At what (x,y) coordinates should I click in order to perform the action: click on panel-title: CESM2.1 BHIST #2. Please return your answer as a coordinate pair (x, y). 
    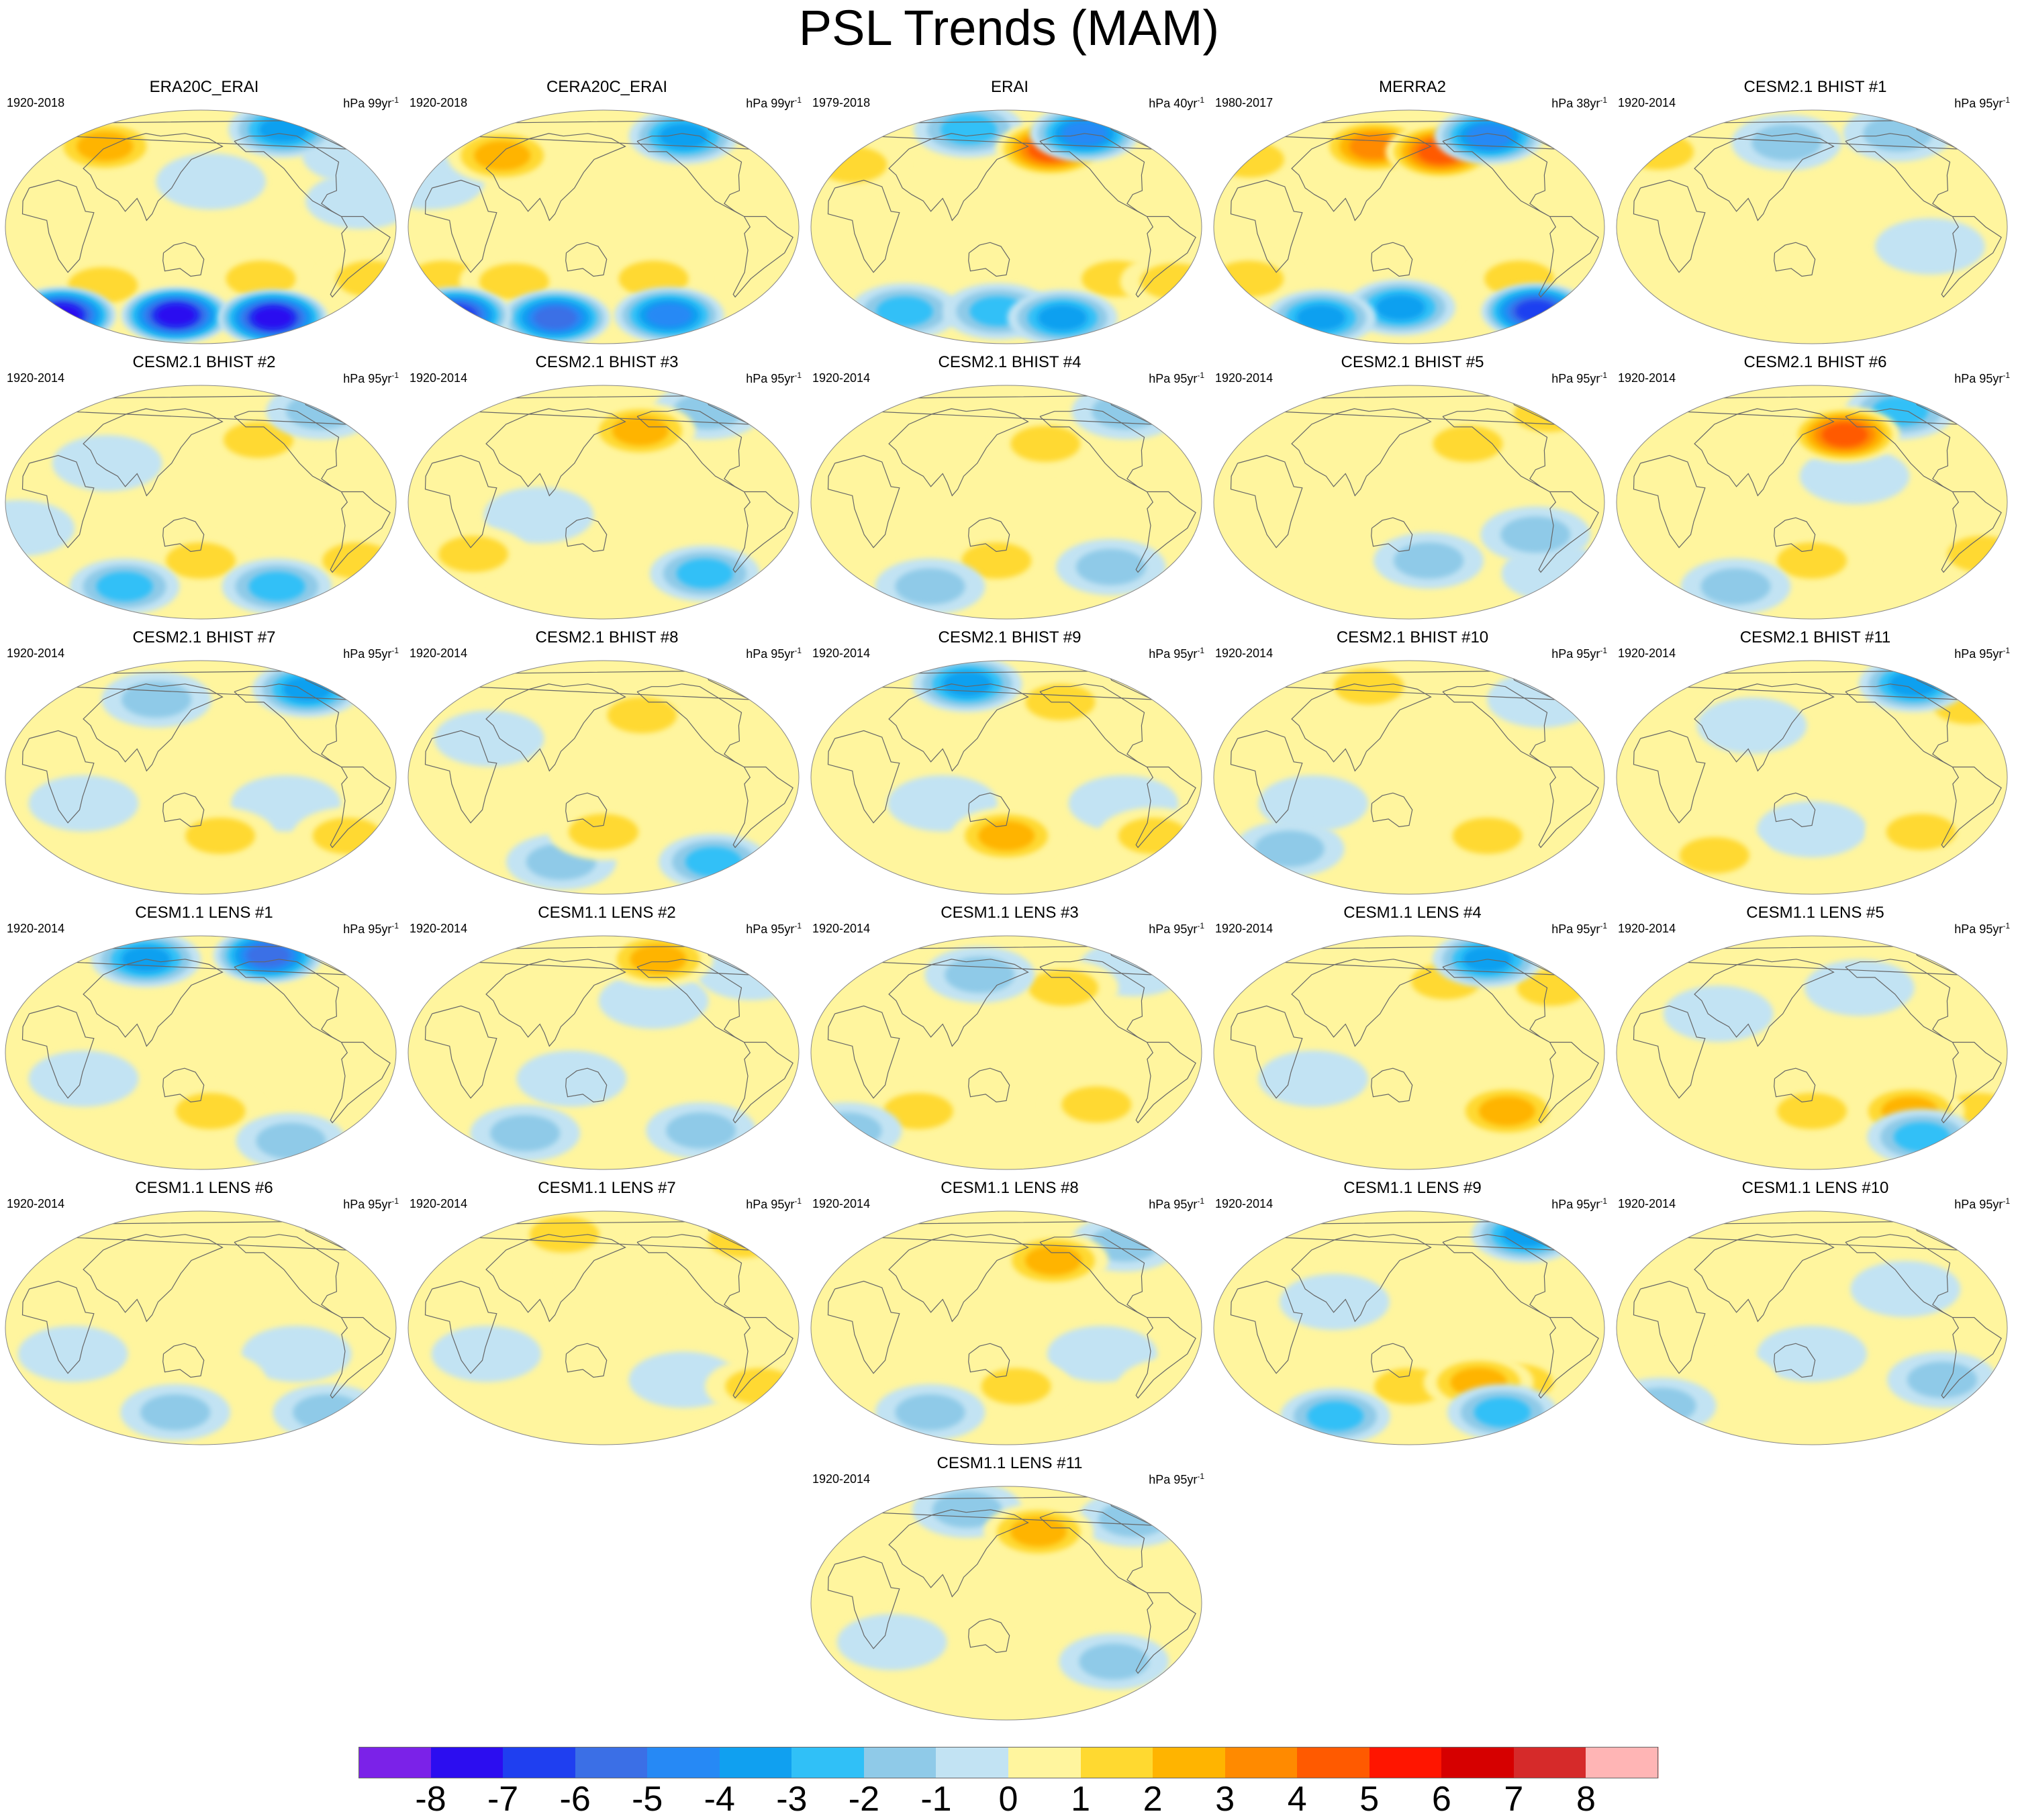
    Looking at the image, I should click on (204, 362).